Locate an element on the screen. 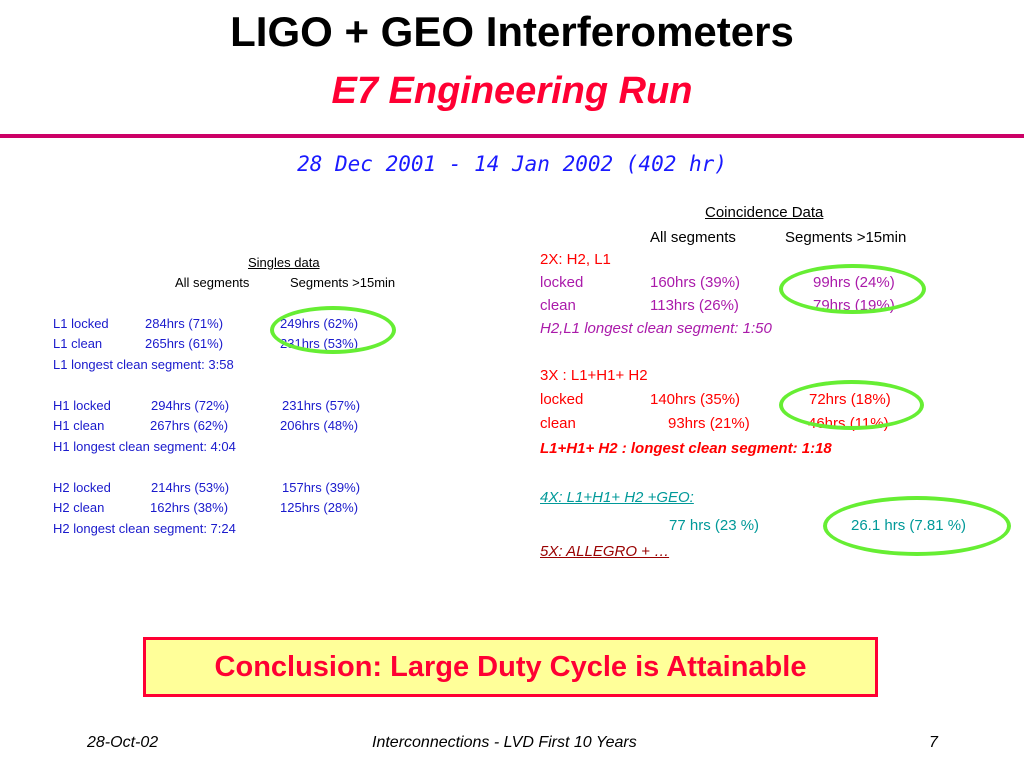 The image size is (1024, 768). singles-note: H1 longest clean segment: 4:04 is located at coordinates (144, 446).